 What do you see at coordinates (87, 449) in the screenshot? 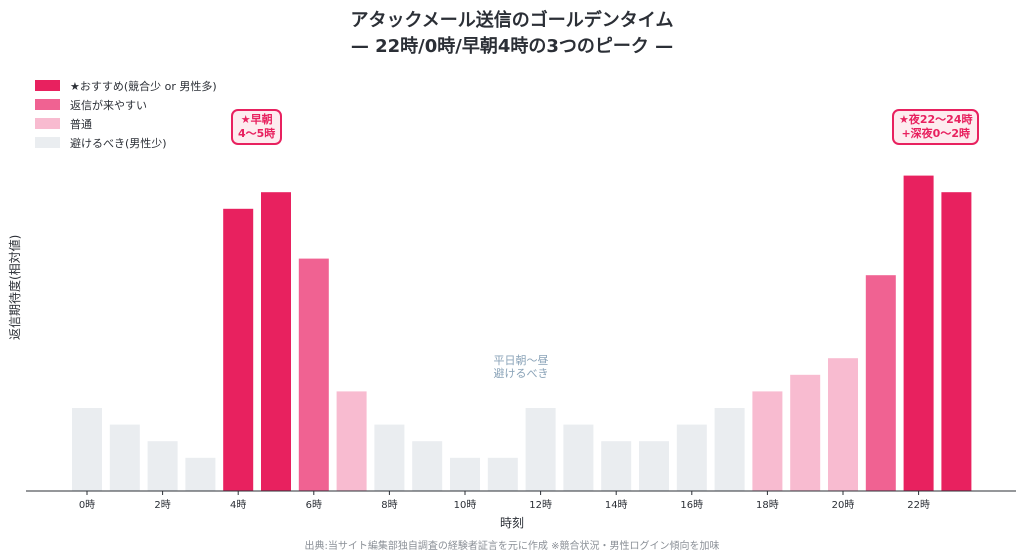
I see `bar-0時` at bounding box center [87, 449].